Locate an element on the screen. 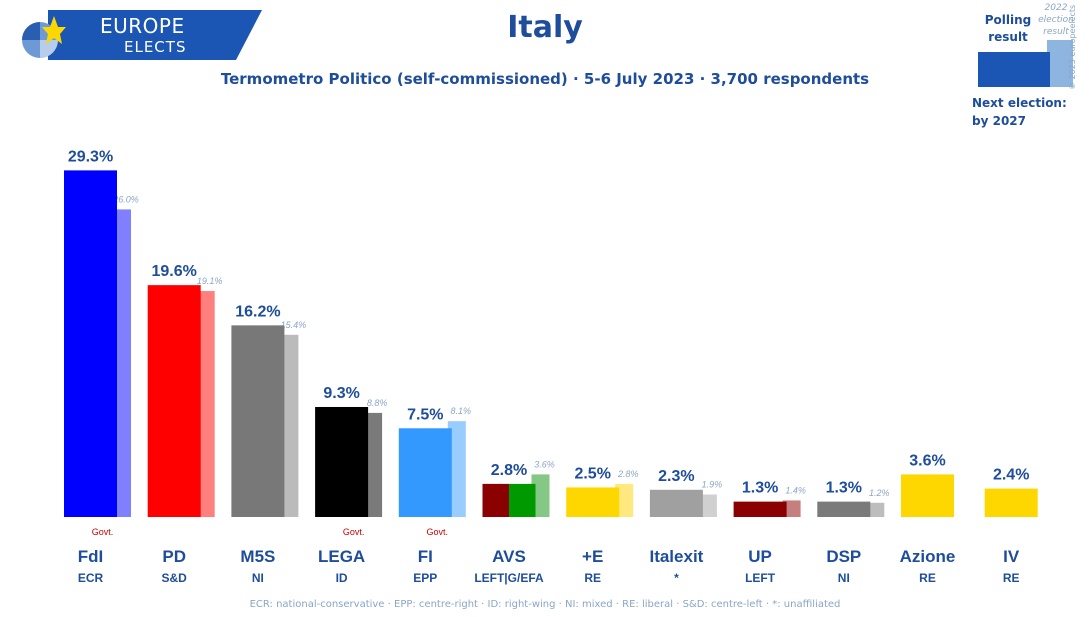 The width and height of the screenshot is (1090, 617). logo-text-elects: ELECTS is located at coordinates (155, 47).